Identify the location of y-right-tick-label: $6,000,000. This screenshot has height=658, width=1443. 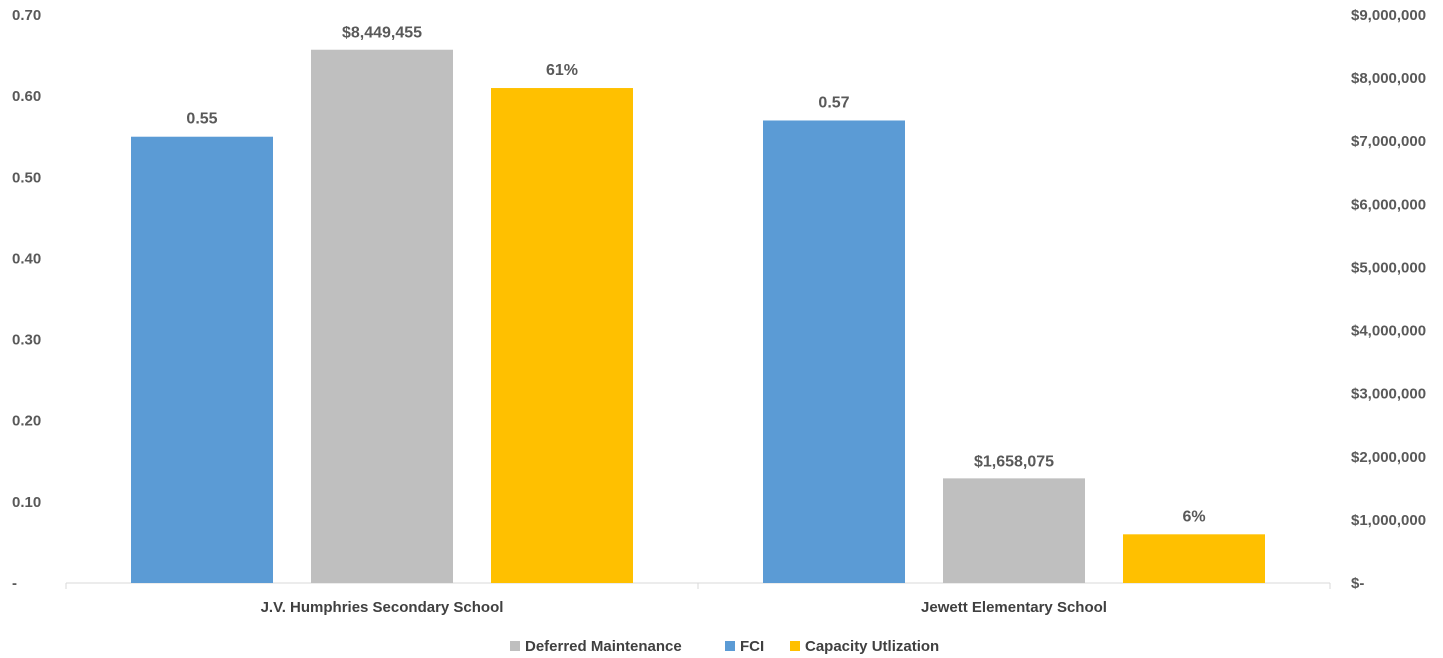
(1388, 204).